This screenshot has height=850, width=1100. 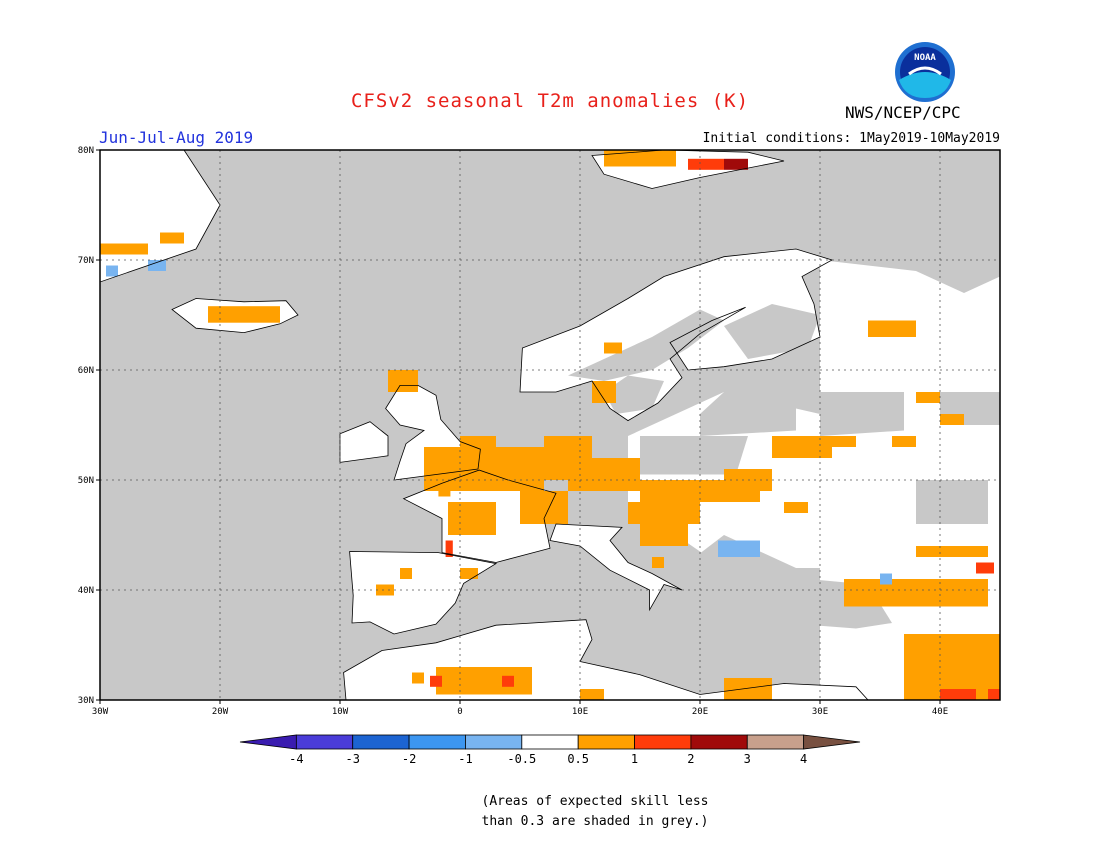 What do you see at coordinates (925, 58) in the screenshot?
I see `noaa-logo-text: NOAA` at bounding box center [925, 58].